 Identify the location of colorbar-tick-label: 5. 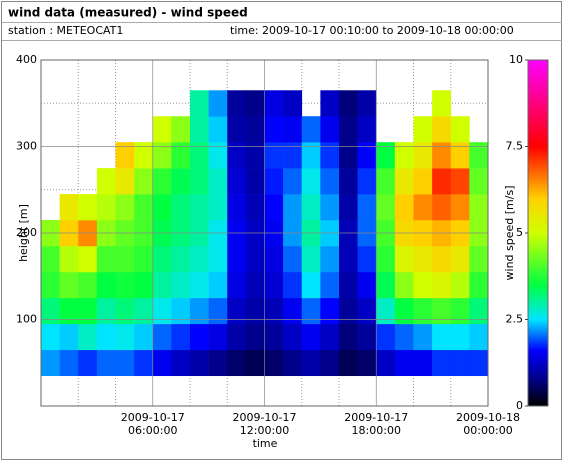
(519, 232).